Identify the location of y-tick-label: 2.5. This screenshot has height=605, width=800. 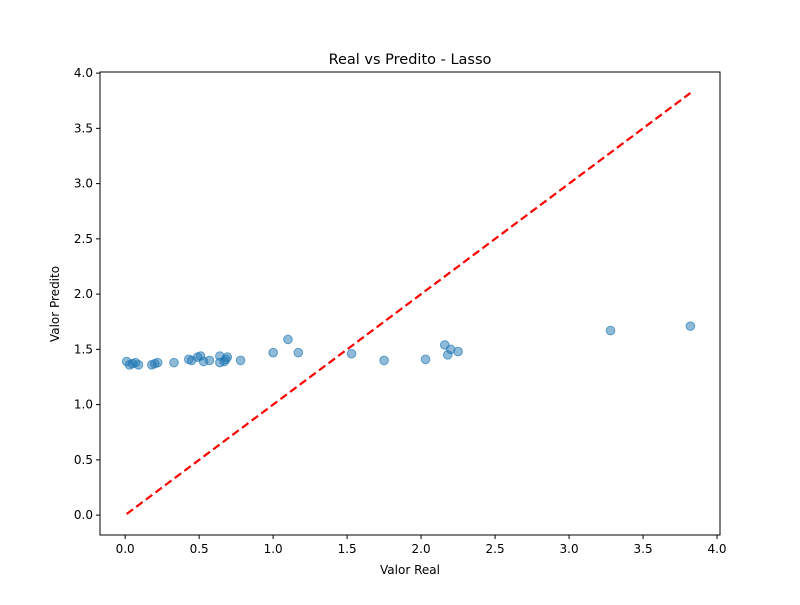
(83, 239).